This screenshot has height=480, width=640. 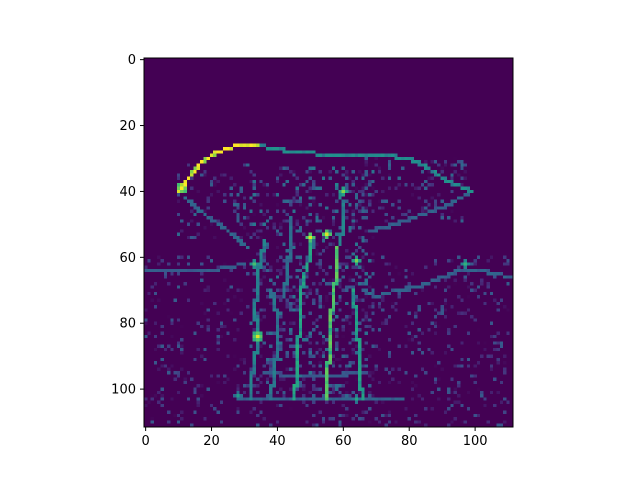 I want to click on y-tick-label: 0, so click(x=132, y=60).